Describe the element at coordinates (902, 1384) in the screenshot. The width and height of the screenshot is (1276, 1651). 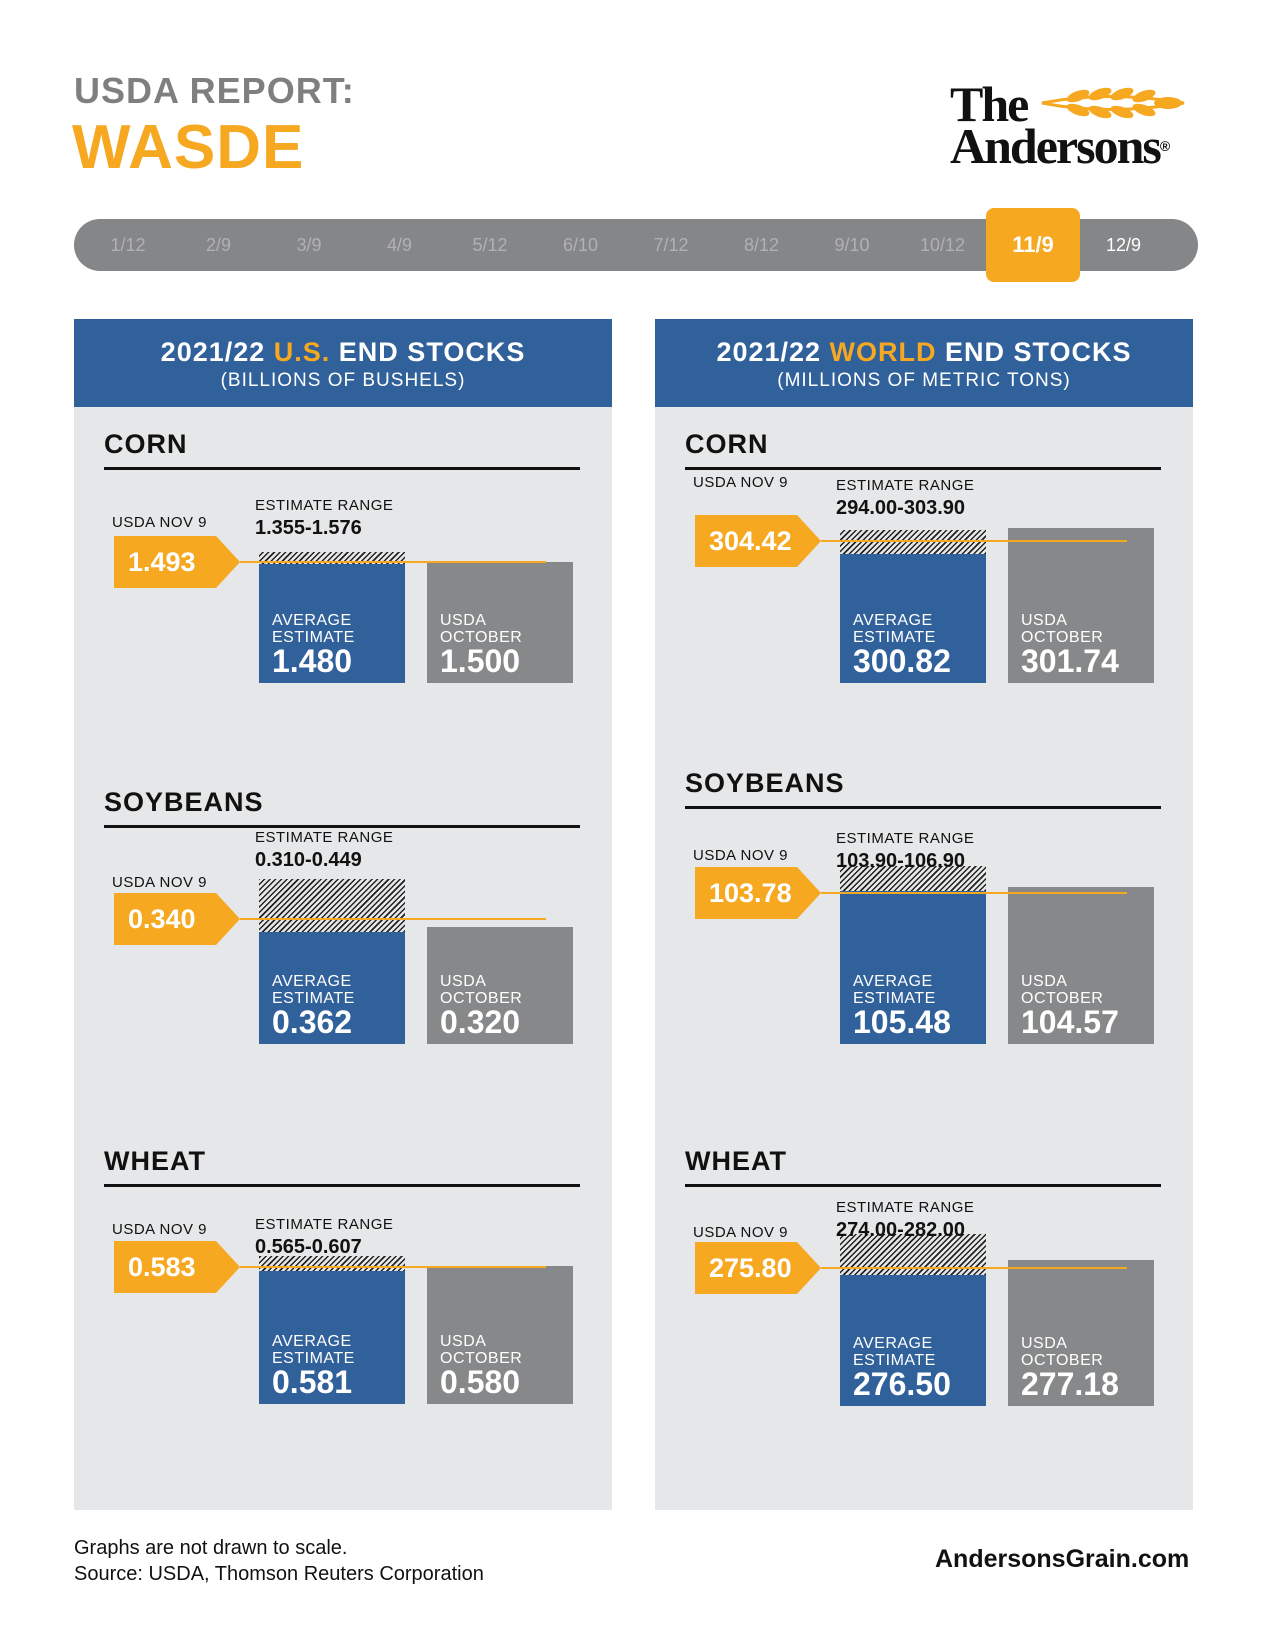
I see `average-estimate-value: 276.50` at that location.